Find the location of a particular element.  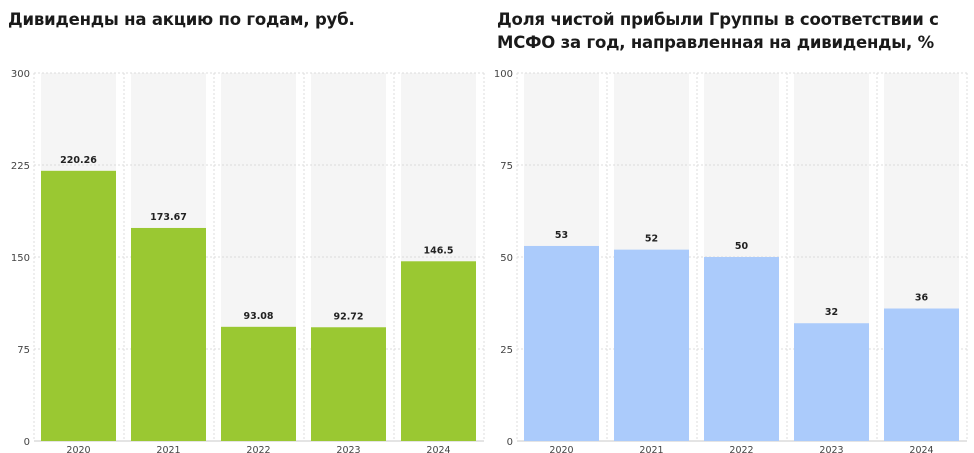

y-tick-label: 300 is located at coordinates (20, 74).